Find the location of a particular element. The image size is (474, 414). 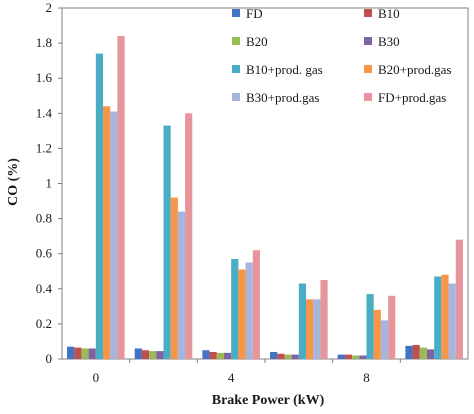

legend-label: B20+prod.gas is located at coordinates (414, 69).